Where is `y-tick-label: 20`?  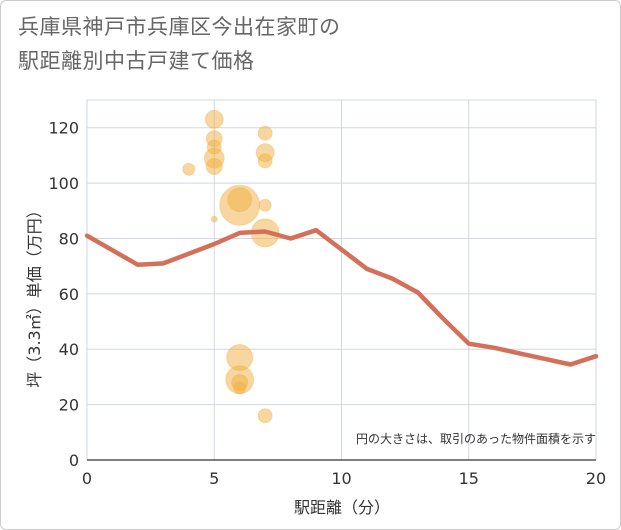 y-tick-label: 20 is located at coordinates (69, 405).